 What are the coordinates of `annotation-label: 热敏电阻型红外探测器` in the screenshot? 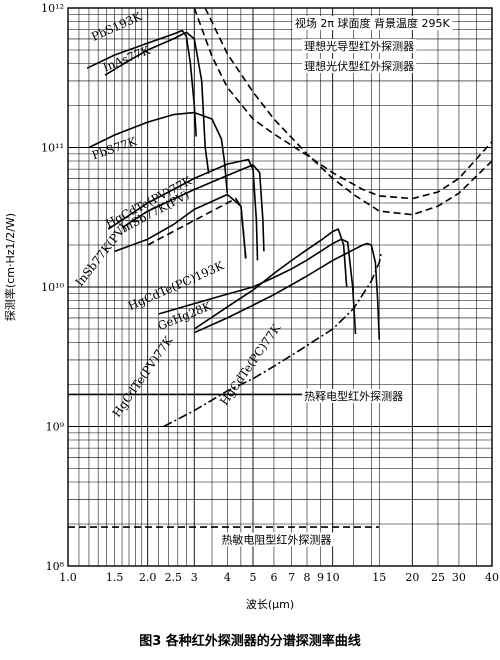 It's located at (276, 539).